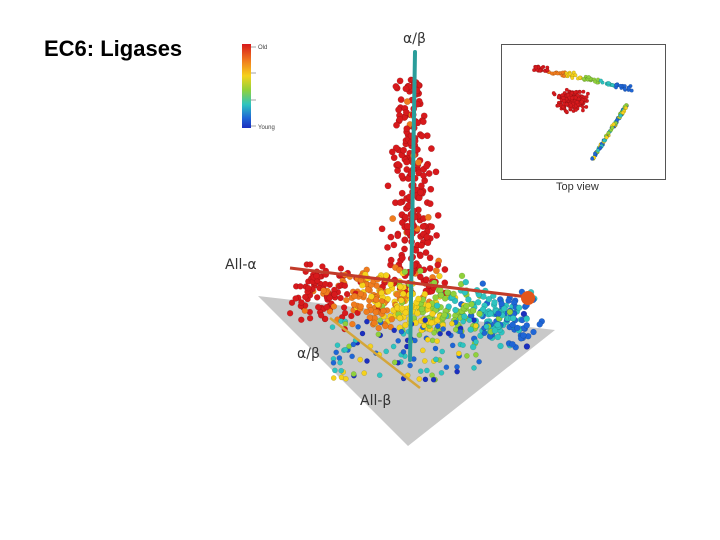  What do you see at coordinates (414, 39) in the screenshot?
I see `vertical-axis-label: α/β` at bounding box center [414, 39].